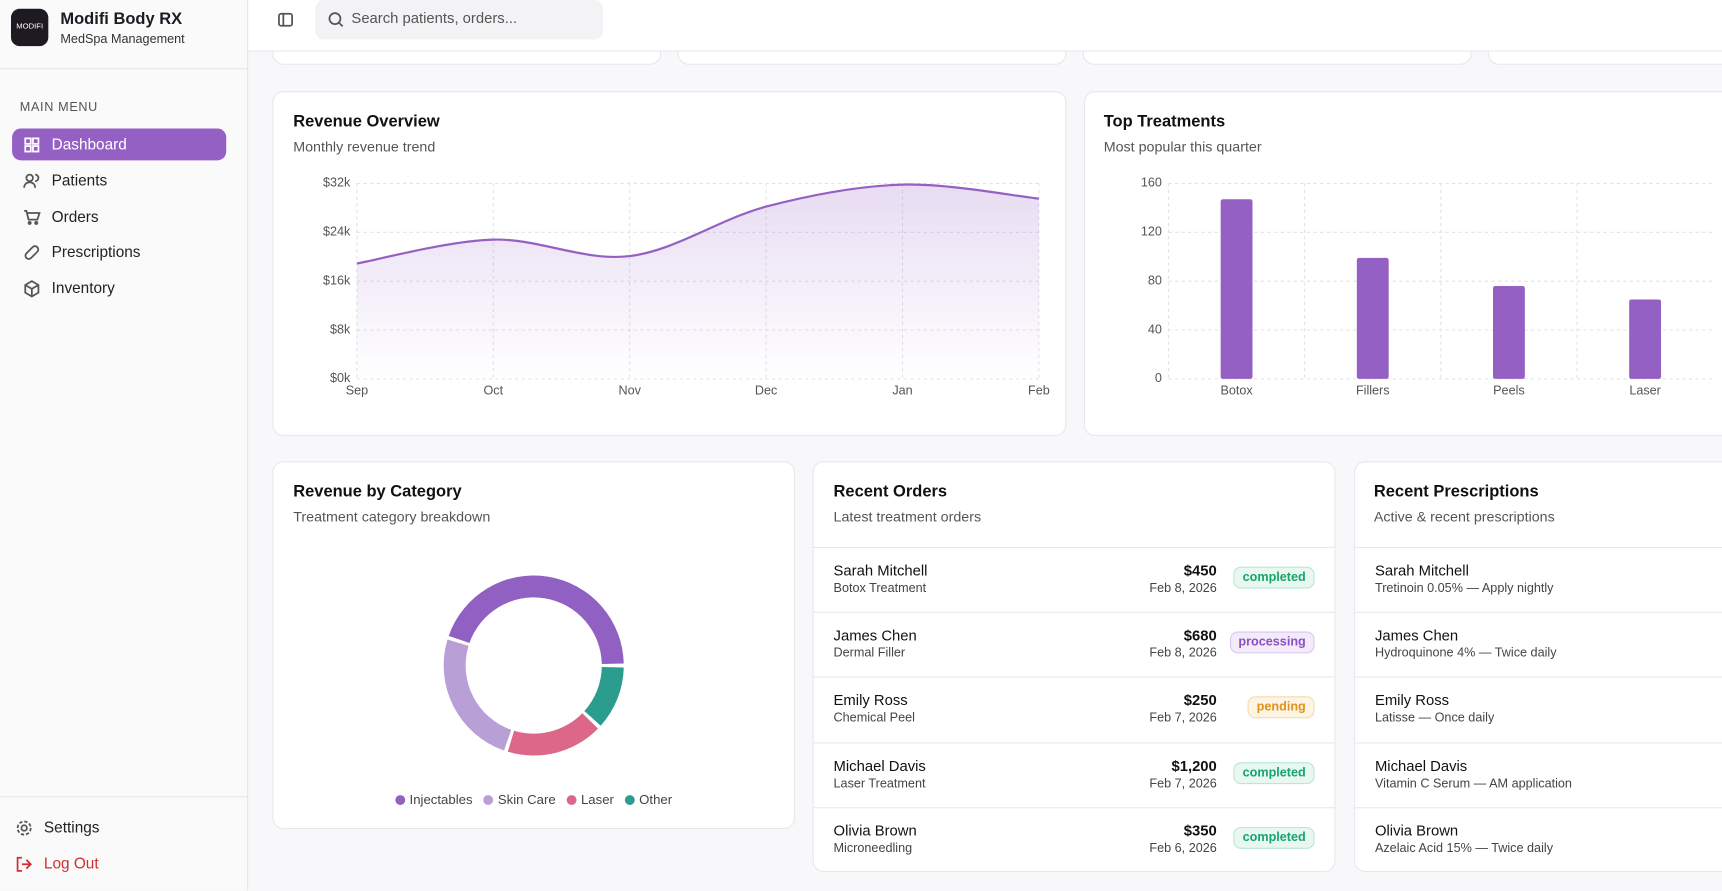 The width and height of the screenshot is (1722, 891). I want to click on y-tick-label: $24k, so click(337, 232).